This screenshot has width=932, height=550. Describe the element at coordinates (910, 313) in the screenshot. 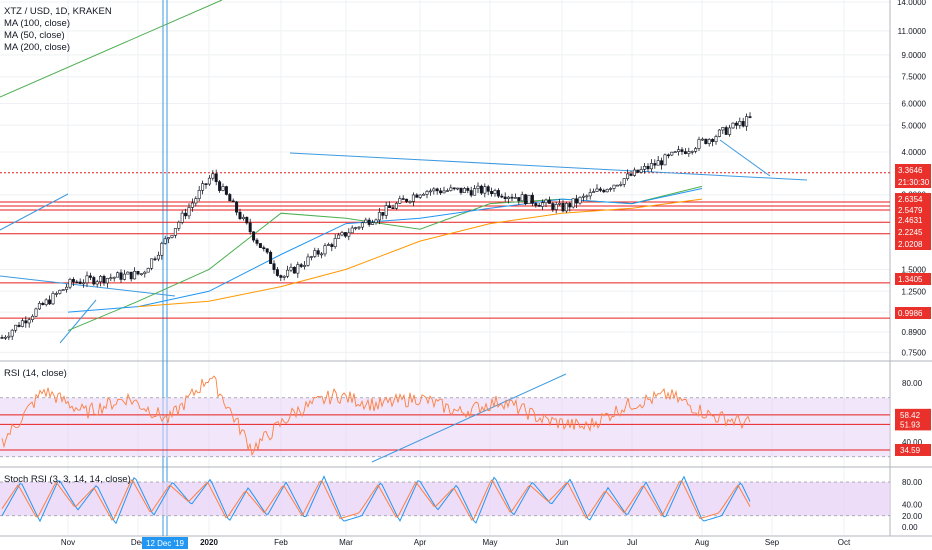

I see `price-tag-label: 0.9986` at that location.